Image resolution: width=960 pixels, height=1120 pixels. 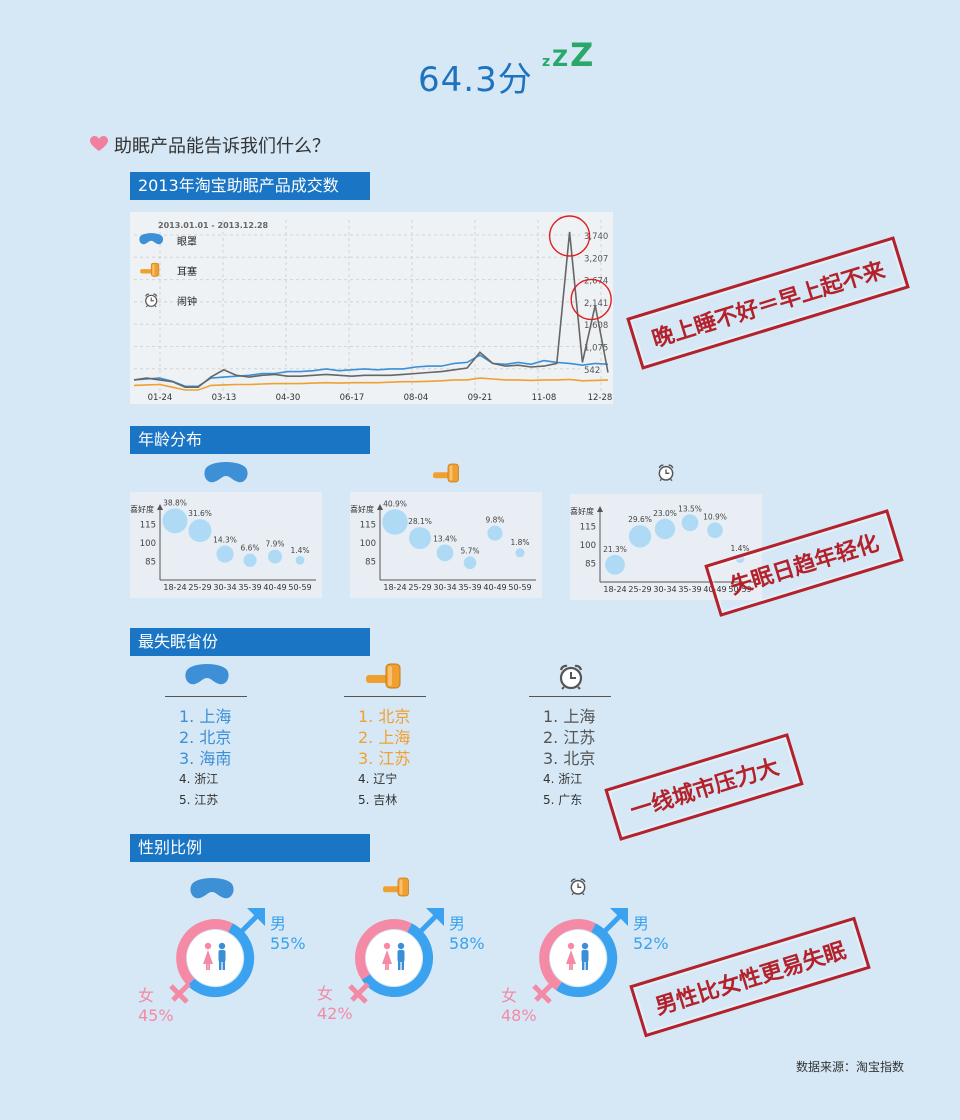 I want to click on province-top-item: 2. 上海, so click(x=384, y=737).